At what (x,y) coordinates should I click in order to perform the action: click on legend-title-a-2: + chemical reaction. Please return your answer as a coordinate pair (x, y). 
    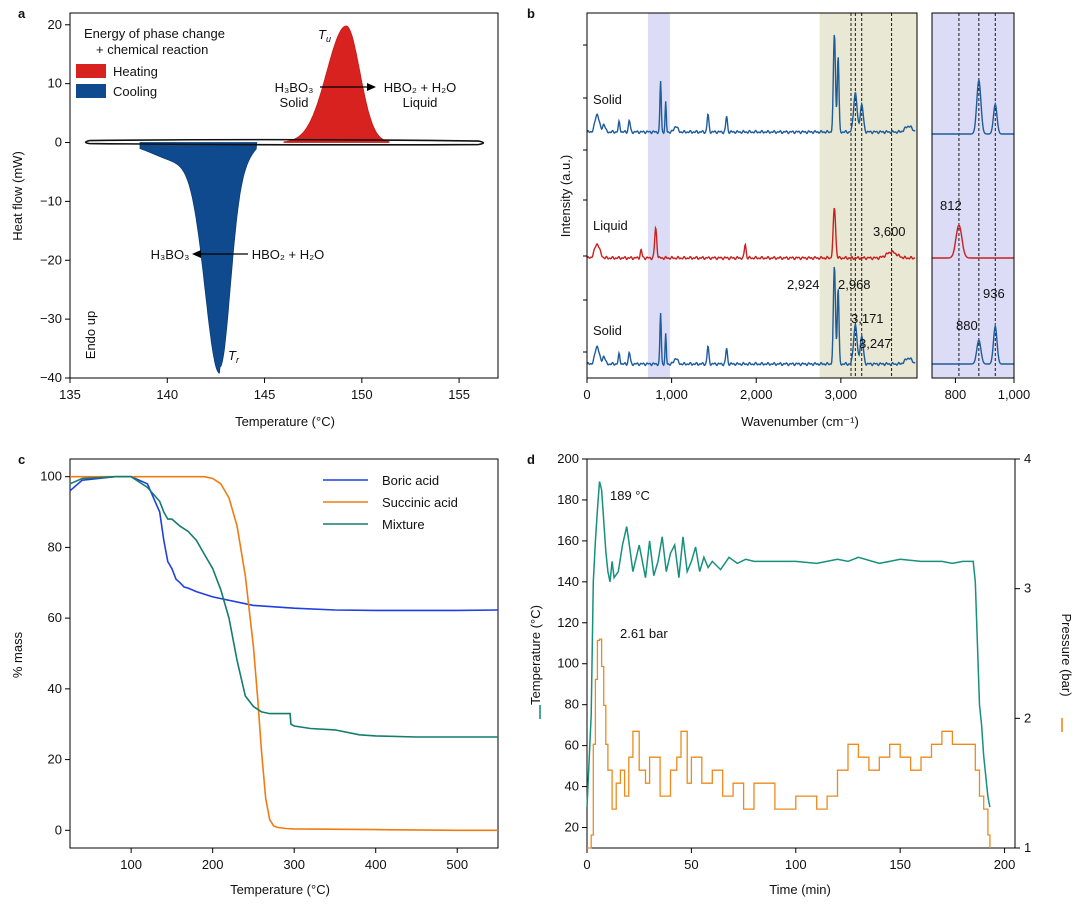
    Looking at the image, I should click on (152, 49).